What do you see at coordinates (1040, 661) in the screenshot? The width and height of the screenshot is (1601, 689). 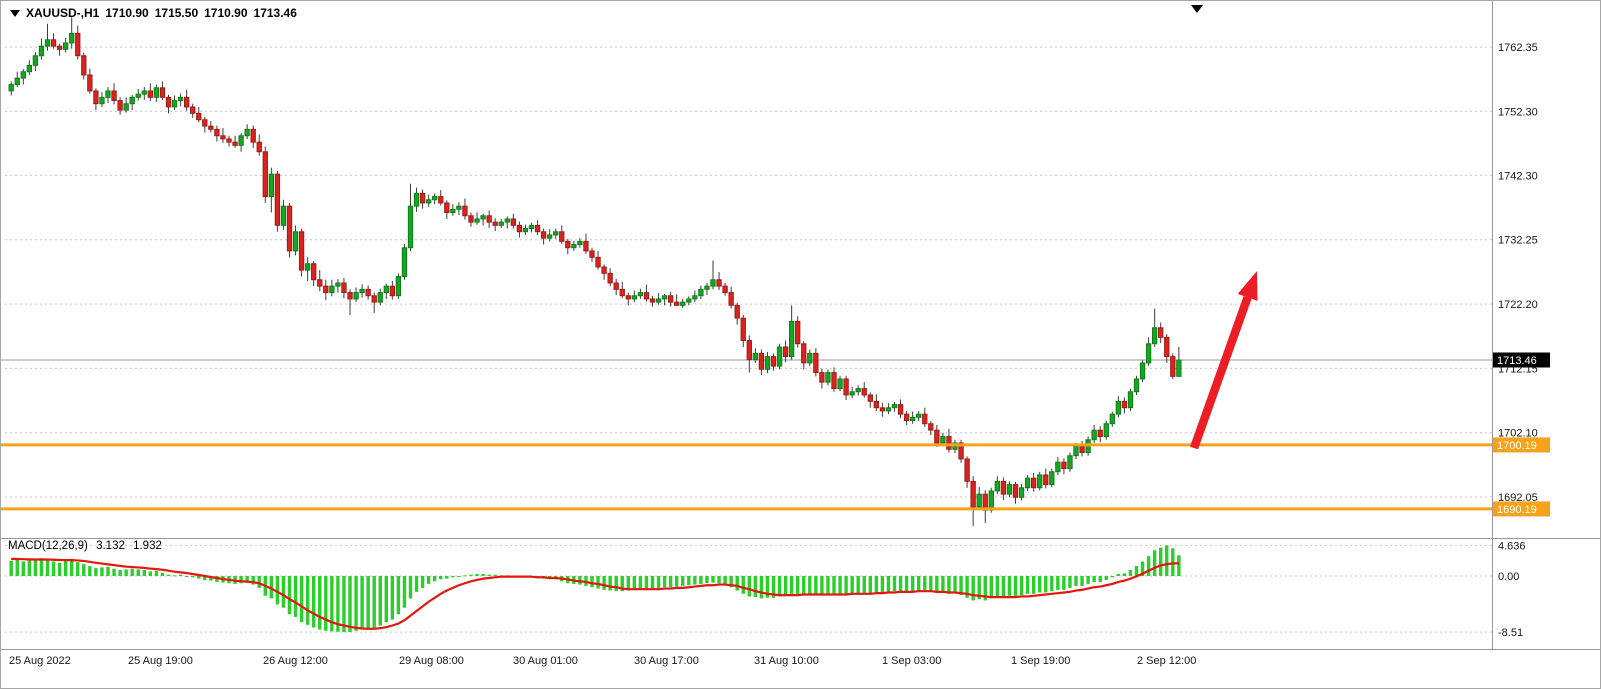 I see `time-axis-label: 1 Sep 19:00` at bounding box center [1040, 661].